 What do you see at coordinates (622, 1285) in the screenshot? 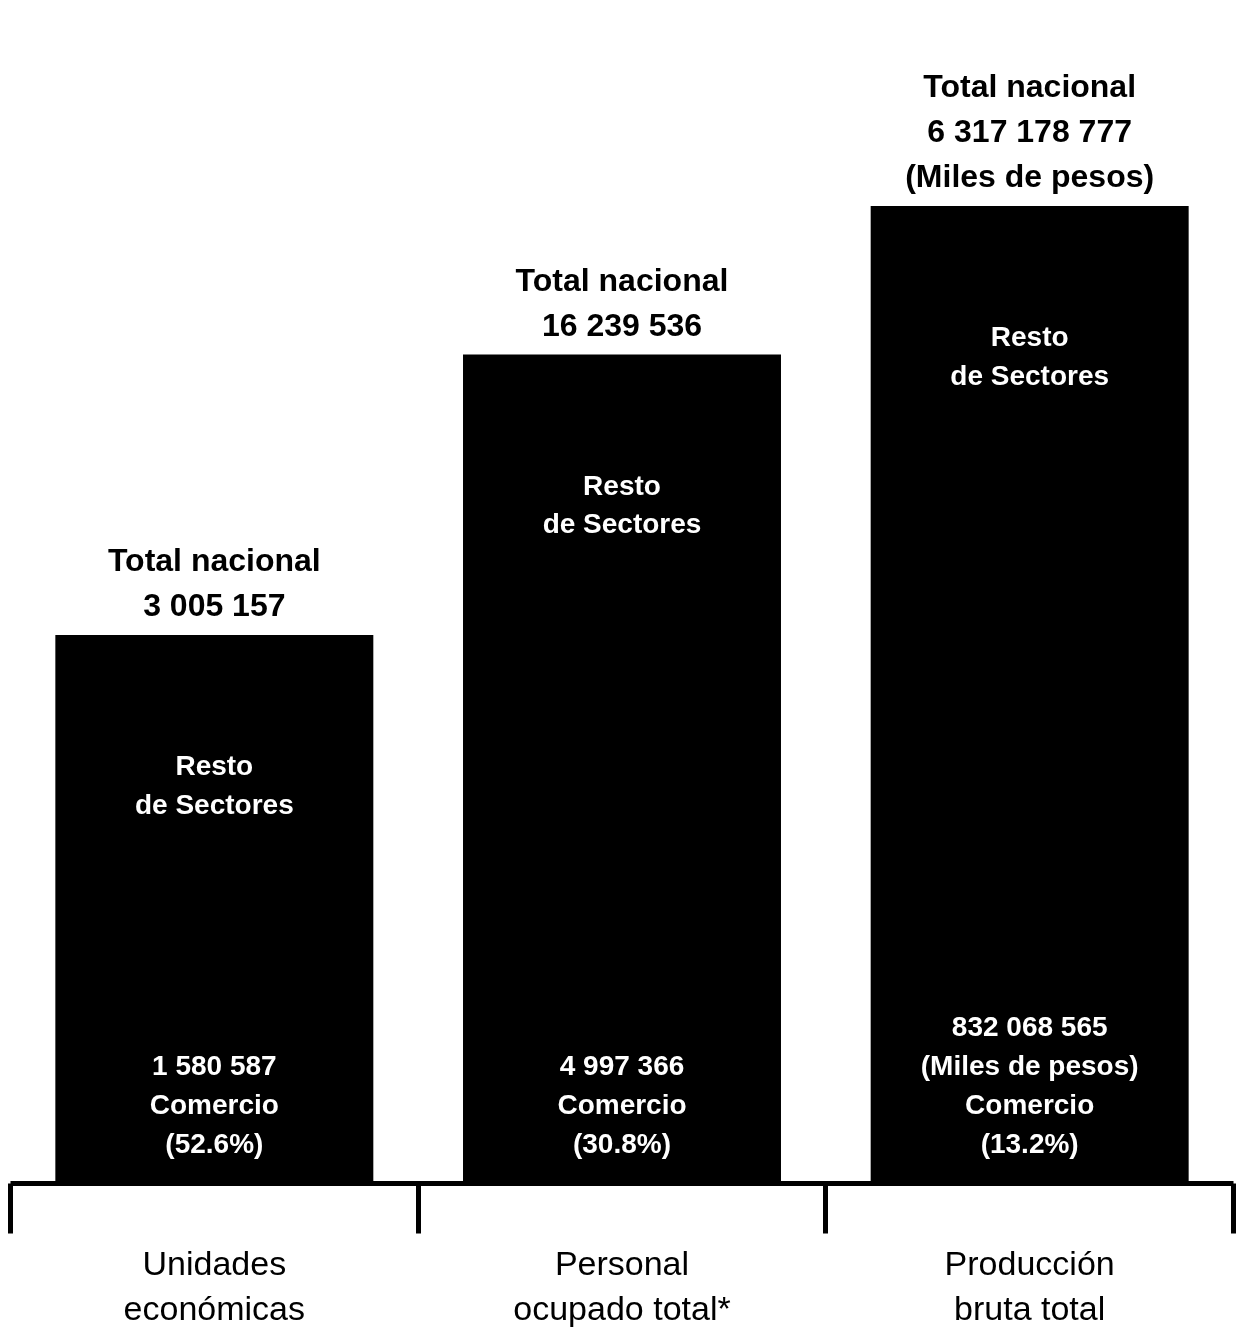
I see `x-tick-label: Personal ocupado total*` at bounding box center [622, 1285].